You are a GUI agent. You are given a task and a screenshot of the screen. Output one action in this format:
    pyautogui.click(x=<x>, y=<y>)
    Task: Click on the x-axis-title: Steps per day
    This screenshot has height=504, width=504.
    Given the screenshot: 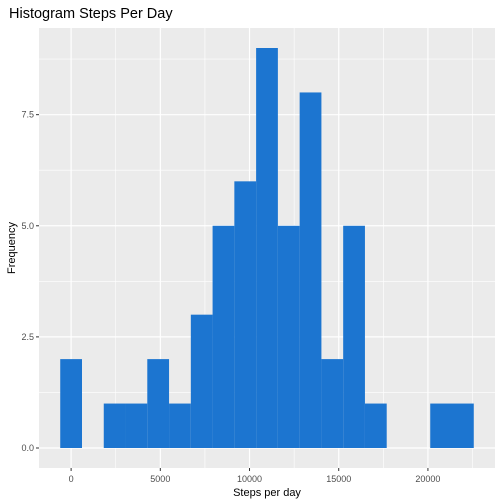 What is the action you would take?
    pyautogui.click(x=267, y=493)
    